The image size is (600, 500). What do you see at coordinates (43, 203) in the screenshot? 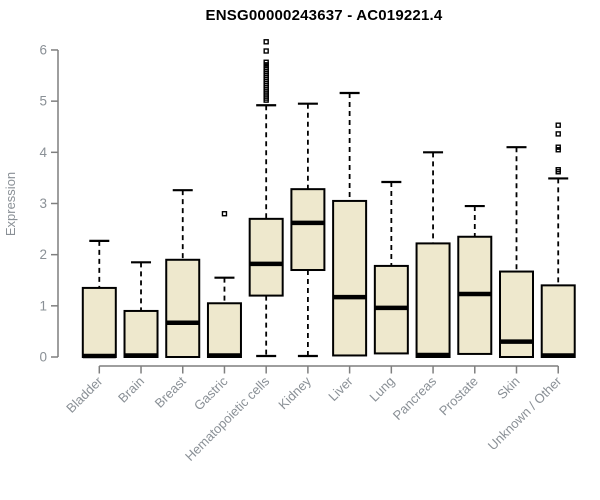
I see `y-tick-label: 3` at bounding box center [43, 203].